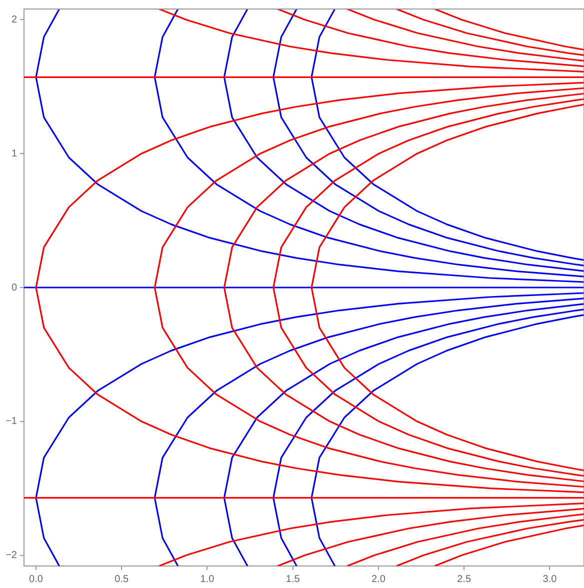 This screenshot has width=584, height=588. I want to click on x-tick-label: 2.0, so click(379, 579).